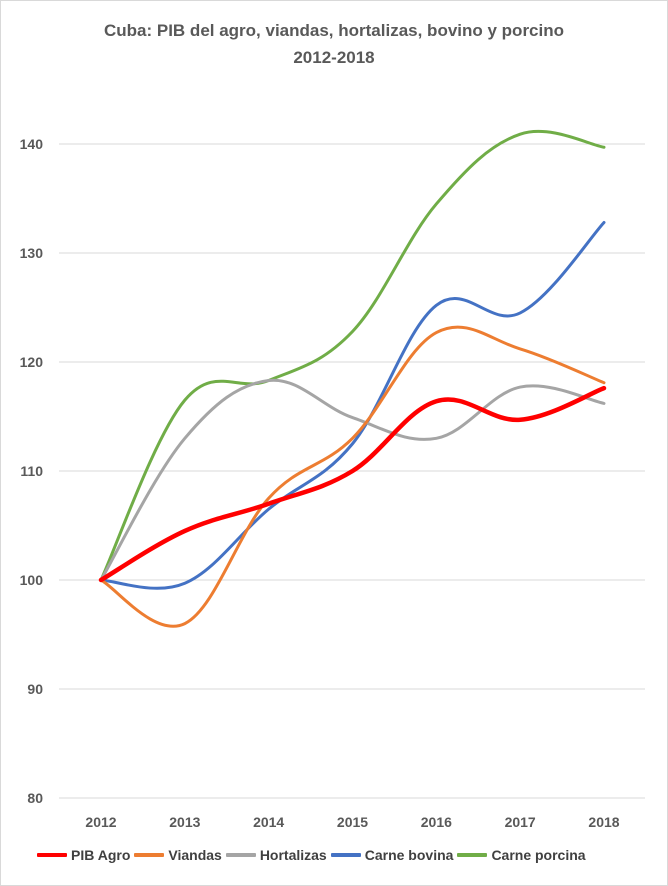  Describe the element at coordinates (32, 144) in the screenshot. I see `y-tick-label: 140` at that location.